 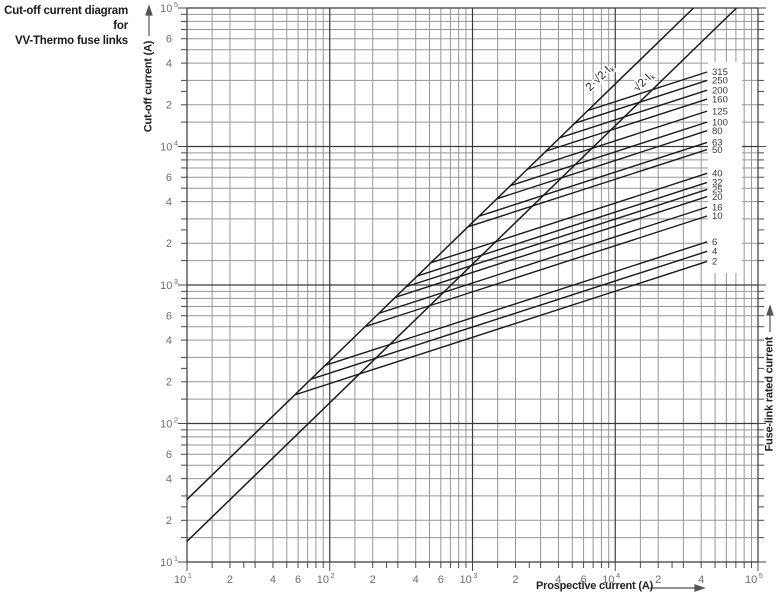 What do you see at coordinates (717, 131) in the screenshot?
I see `fuse-rating-label: 80` at bounding box center [717, 131].